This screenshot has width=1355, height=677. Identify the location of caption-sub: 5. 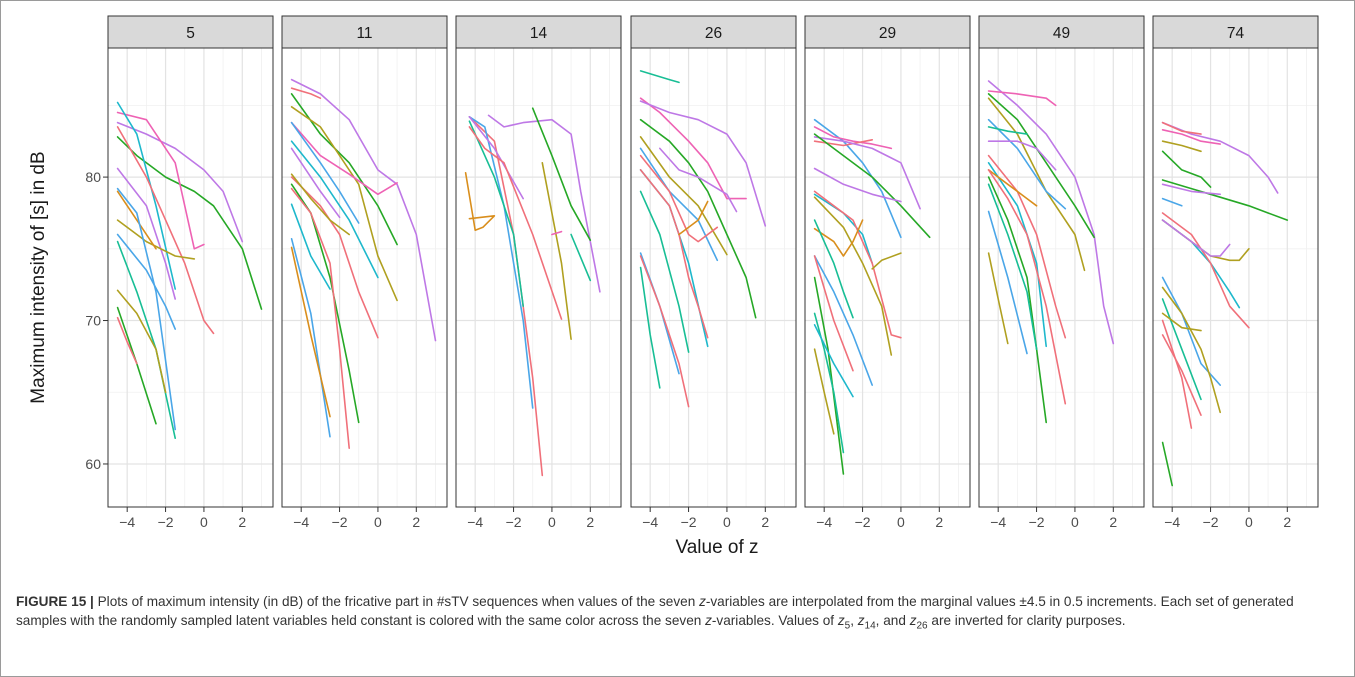
(847, 626).